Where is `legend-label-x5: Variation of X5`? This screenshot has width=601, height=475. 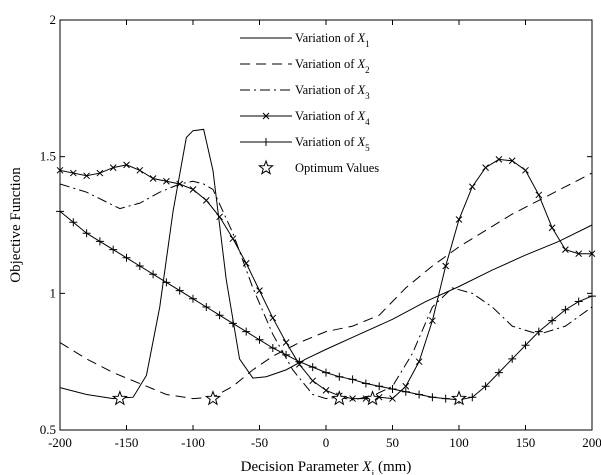 legend-label-x5: Variation of X5 is located at coordinates (332, 144).